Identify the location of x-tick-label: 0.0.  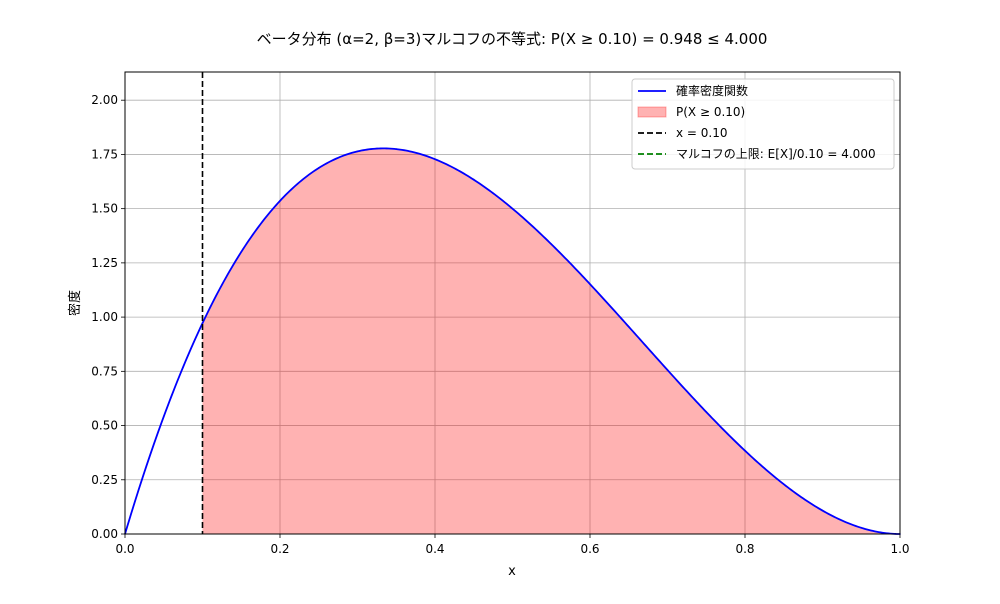
(124, 549).